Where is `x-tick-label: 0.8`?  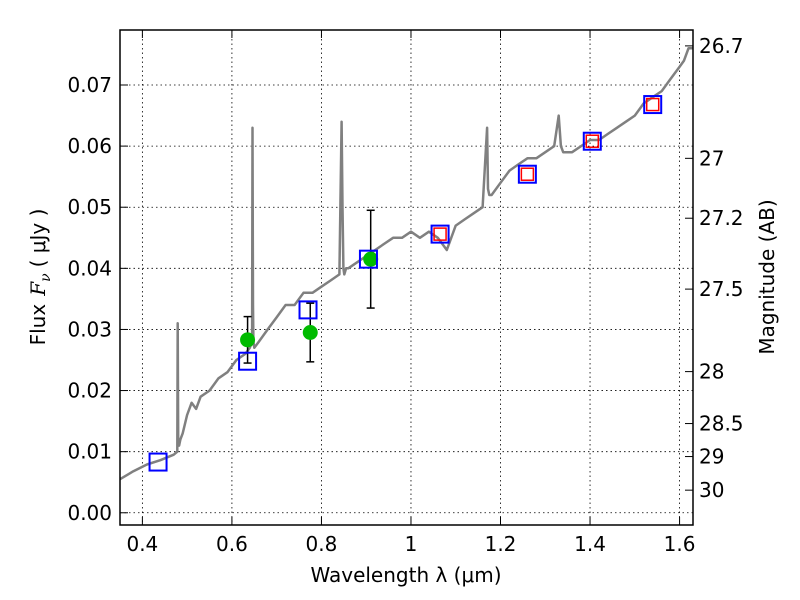
x-tick-label: 0.8 is located at coordinates (322, 544).